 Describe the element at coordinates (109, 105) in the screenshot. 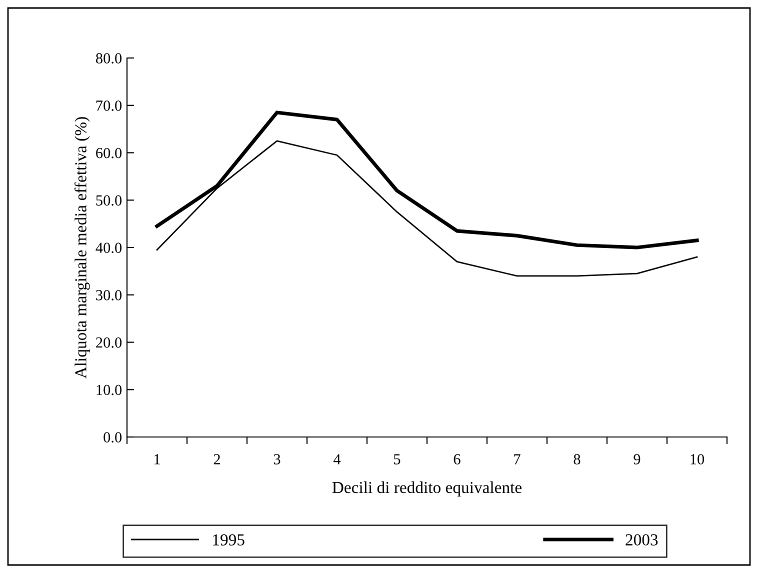

I see `y-tick-label: 70.0` at that location.